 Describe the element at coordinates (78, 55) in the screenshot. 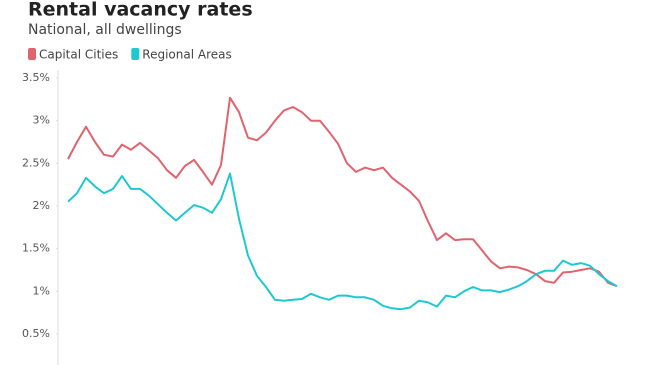

I see `legend-label: Capital Cities` at that location.